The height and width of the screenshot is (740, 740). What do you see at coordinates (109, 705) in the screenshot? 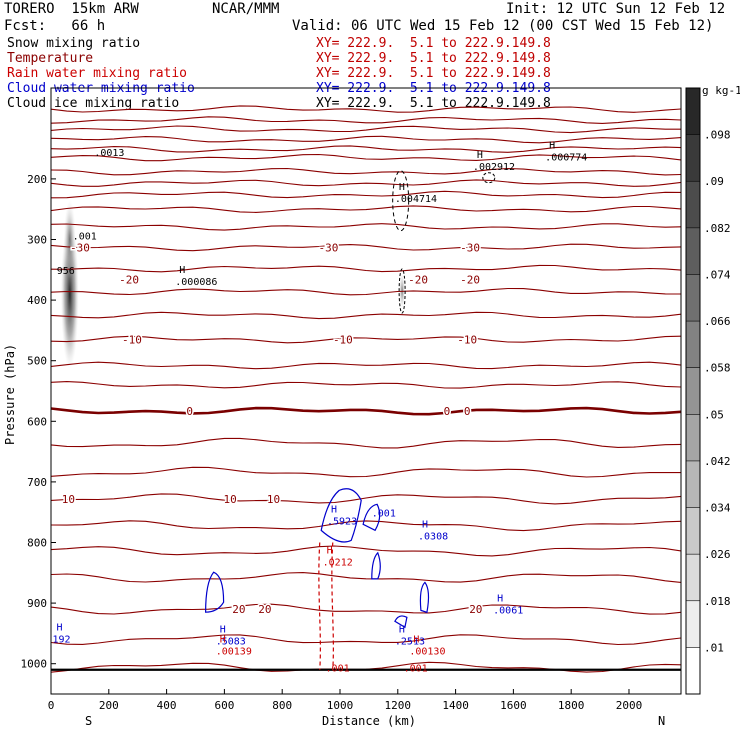
I see `x-tick-label: 200` at bounding box center [109, 705].